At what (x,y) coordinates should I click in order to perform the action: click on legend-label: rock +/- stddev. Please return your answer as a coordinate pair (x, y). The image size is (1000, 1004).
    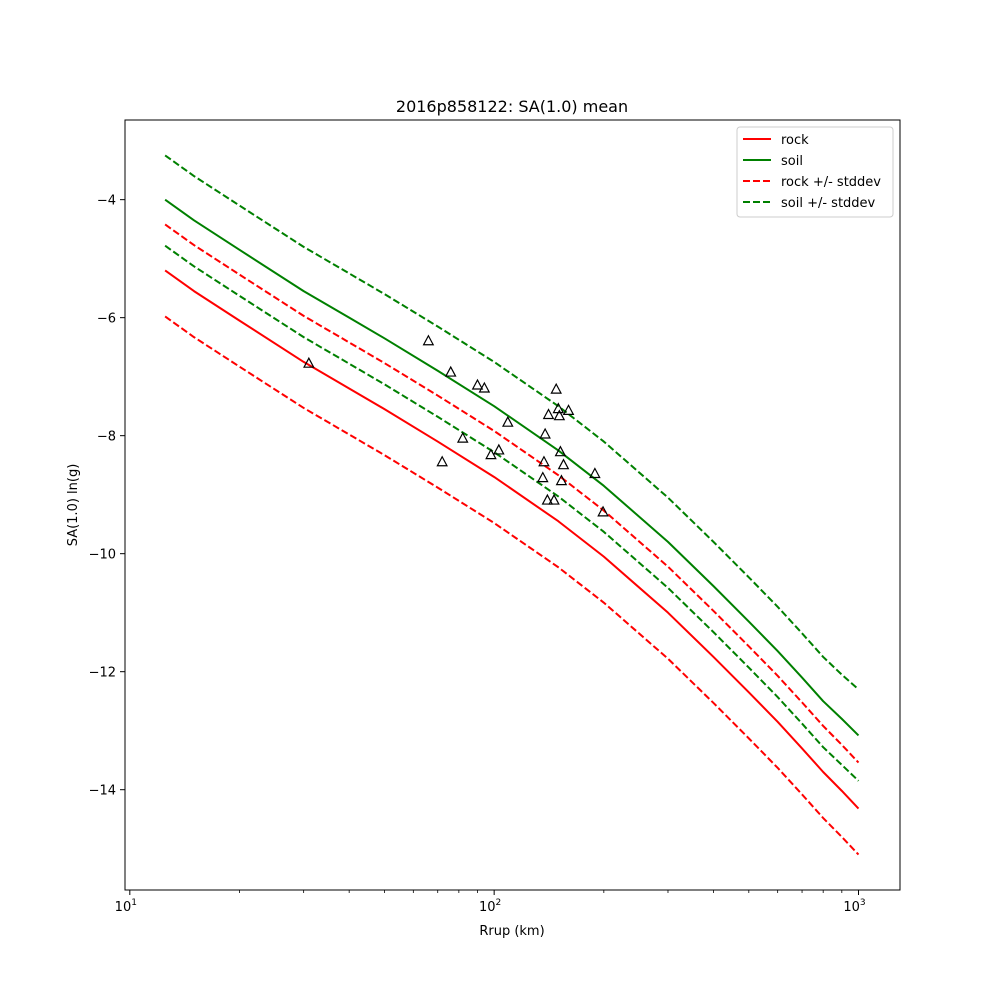
    Looking at the image, I should click on (831, 182).